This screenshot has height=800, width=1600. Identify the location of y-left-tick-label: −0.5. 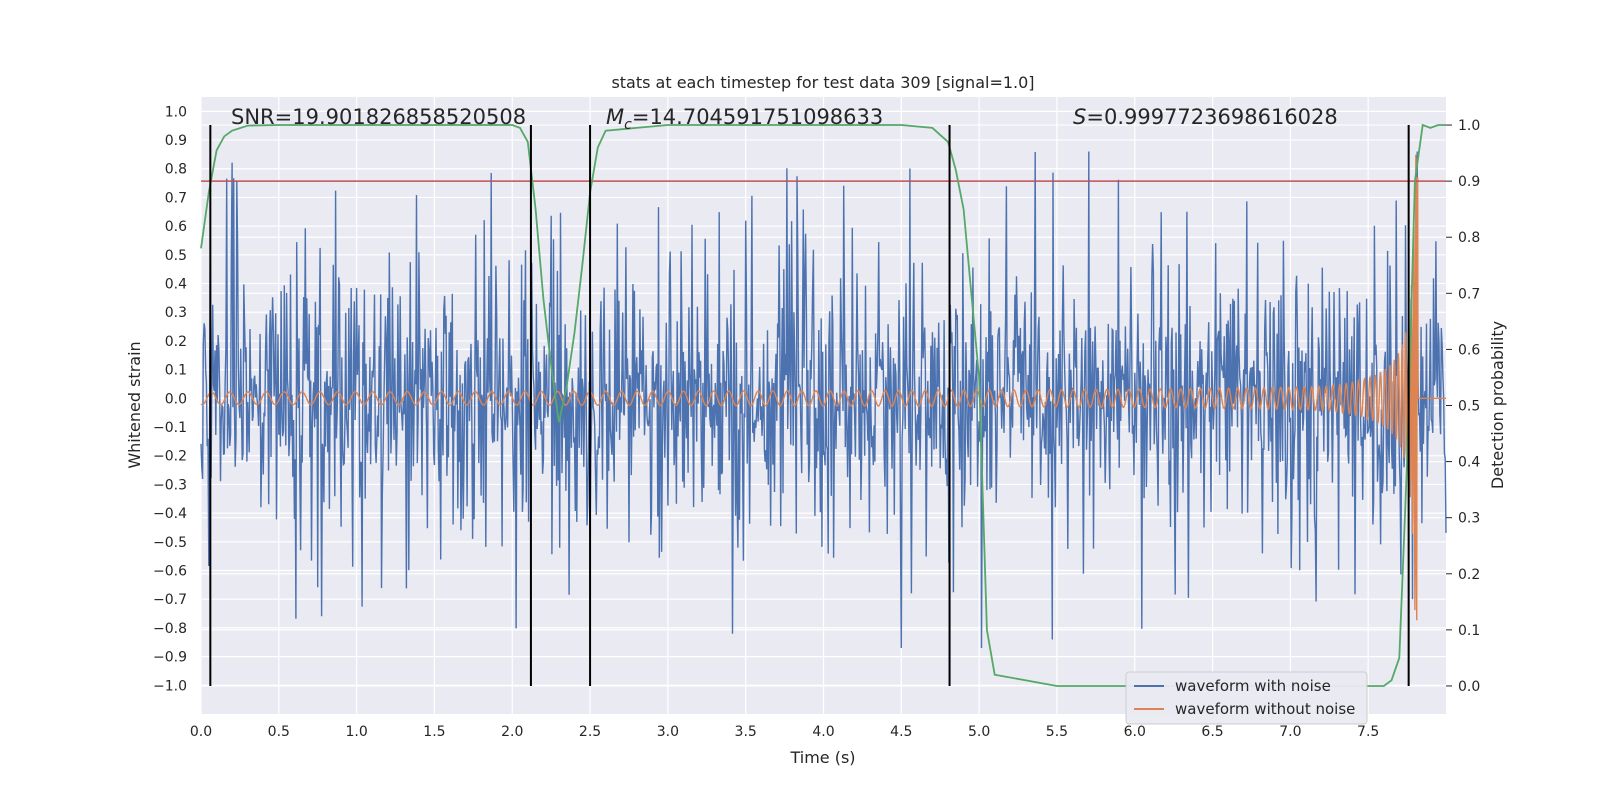
(170, 543).